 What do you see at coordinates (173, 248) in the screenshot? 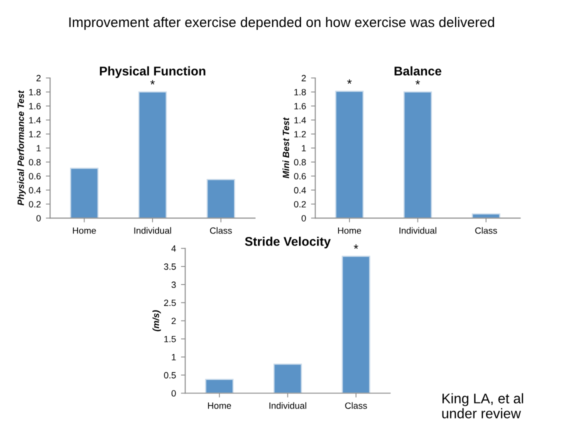
I see `y-tick-label: 4` at bounding box center [173, 248].